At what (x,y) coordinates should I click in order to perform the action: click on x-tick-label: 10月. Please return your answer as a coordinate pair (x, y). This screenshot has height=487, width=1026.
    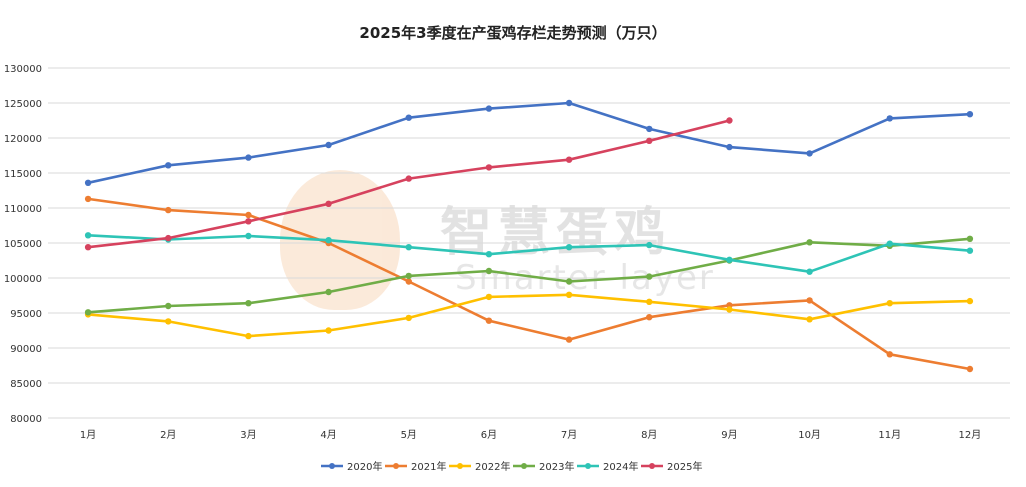
    Looking at the image, I should click on (809, 435).